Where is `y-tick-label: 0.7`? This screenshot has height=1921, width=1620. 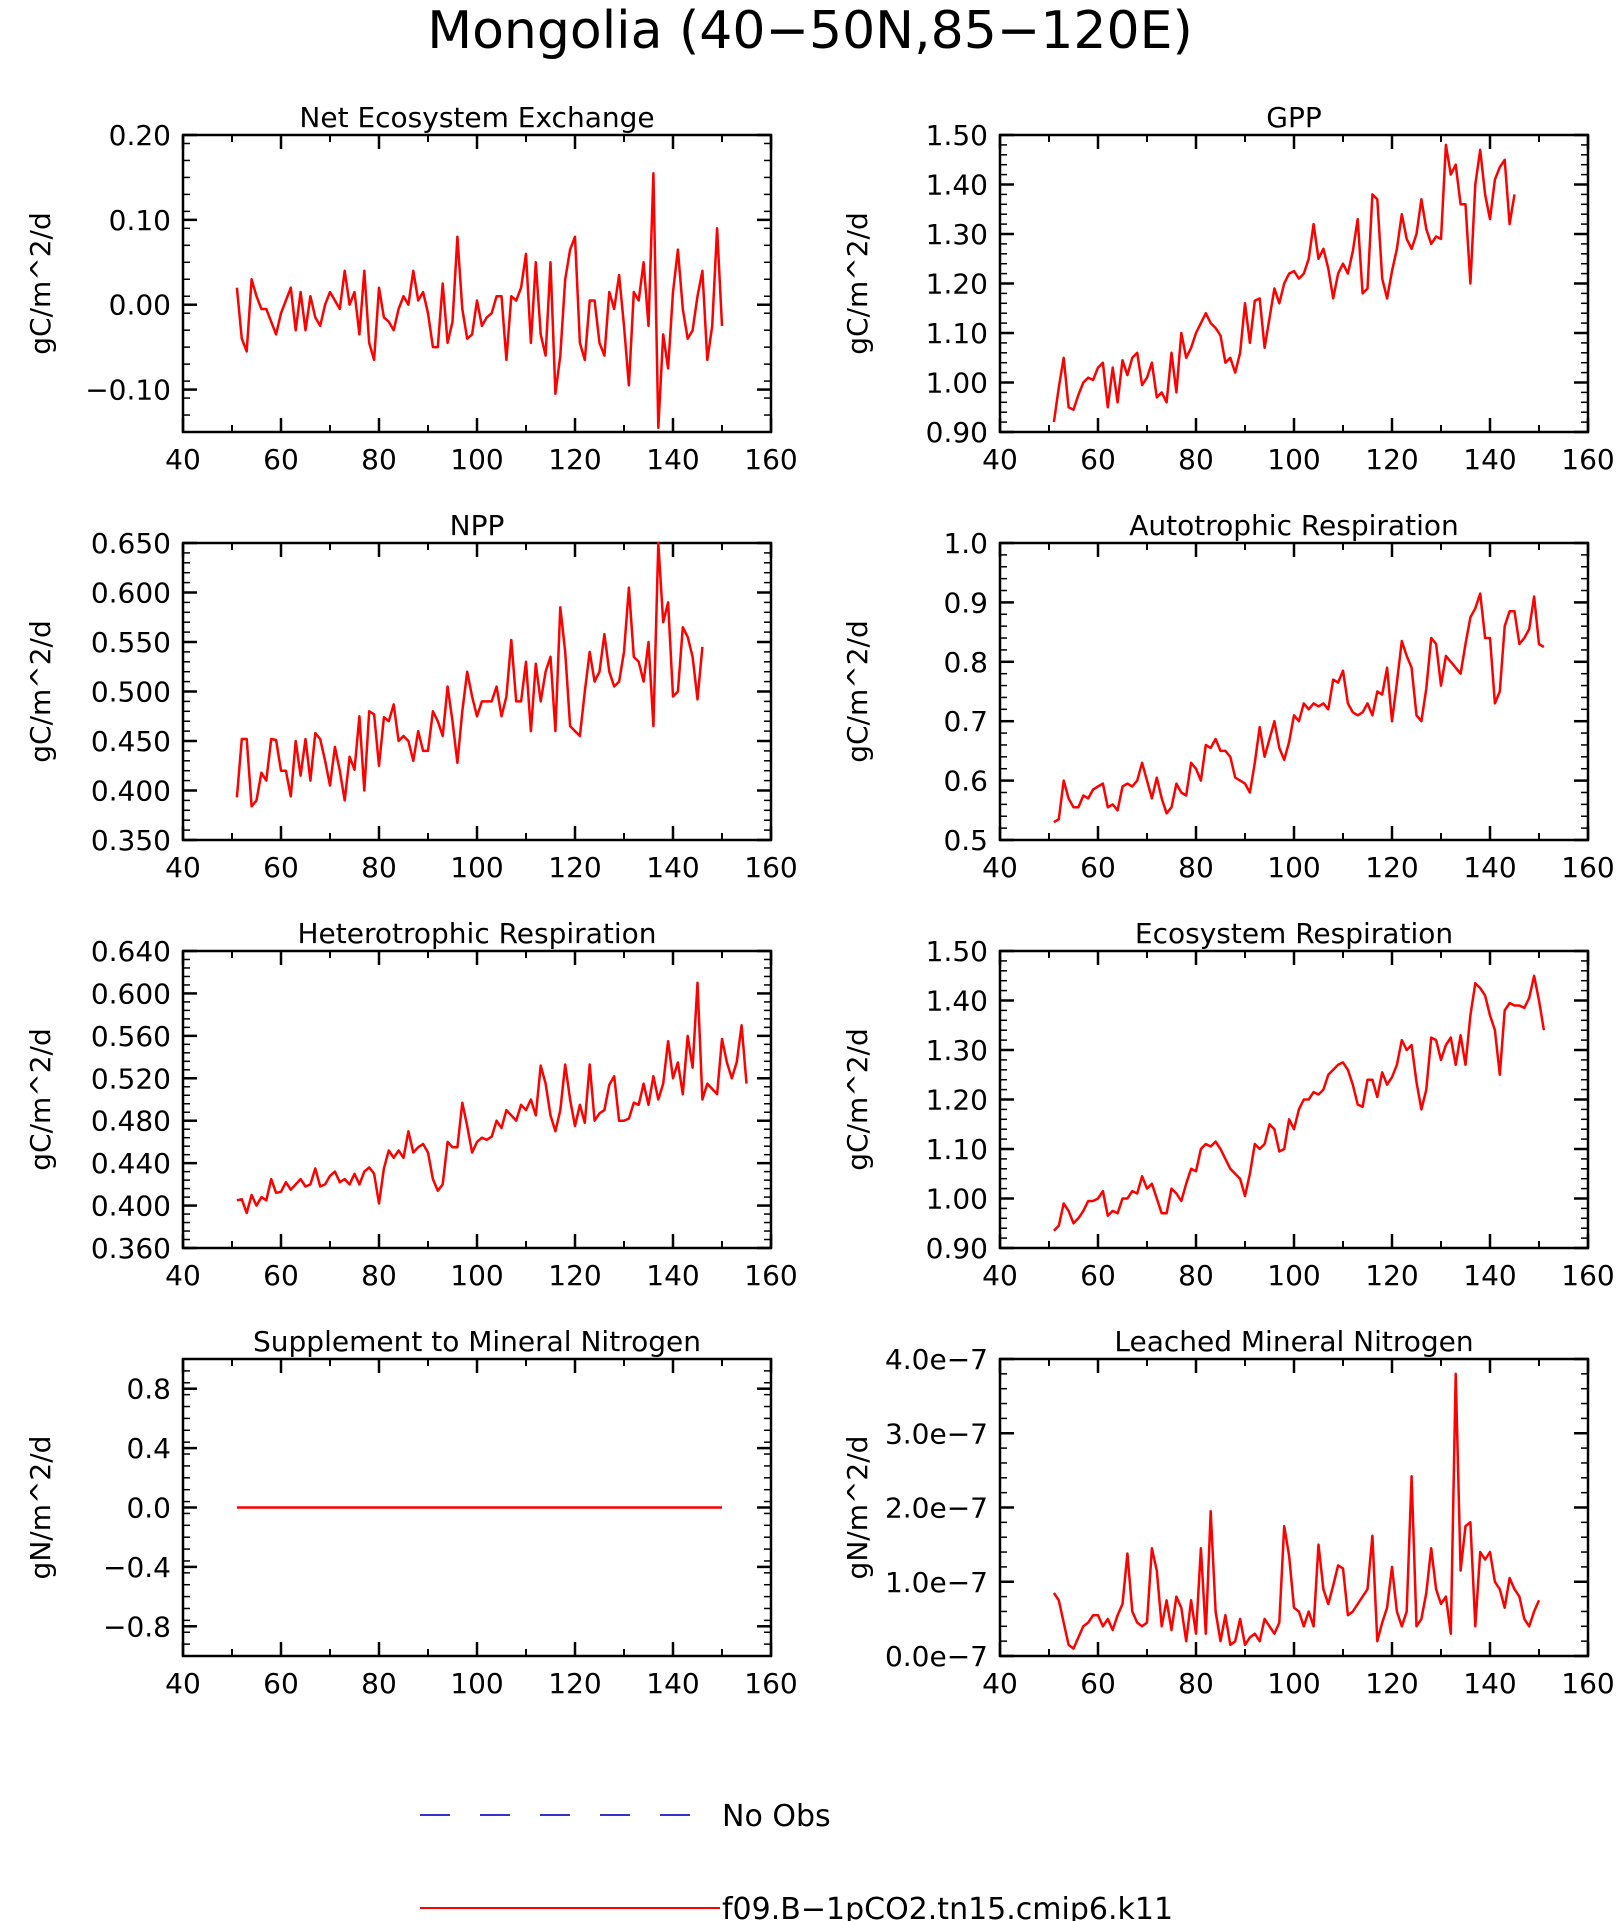
y-tick-label: 0.7 is located at coordinates (965, 721).